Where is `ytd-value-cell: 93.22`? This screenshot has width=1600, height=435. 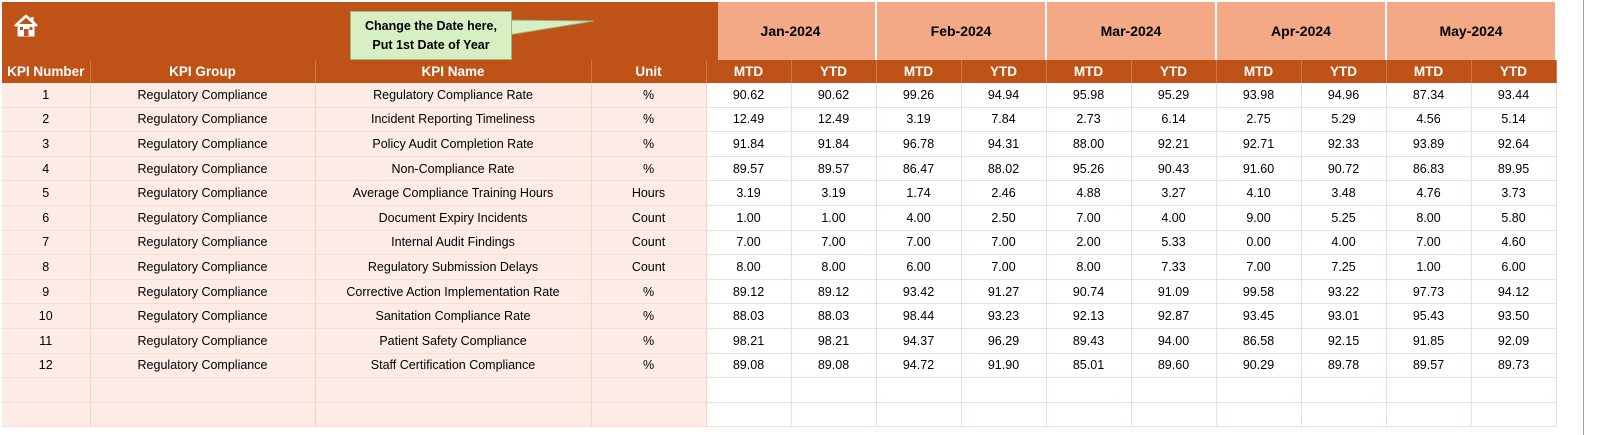
ytd-value-cell: 93.22 is located at coordinates (1344, 292).